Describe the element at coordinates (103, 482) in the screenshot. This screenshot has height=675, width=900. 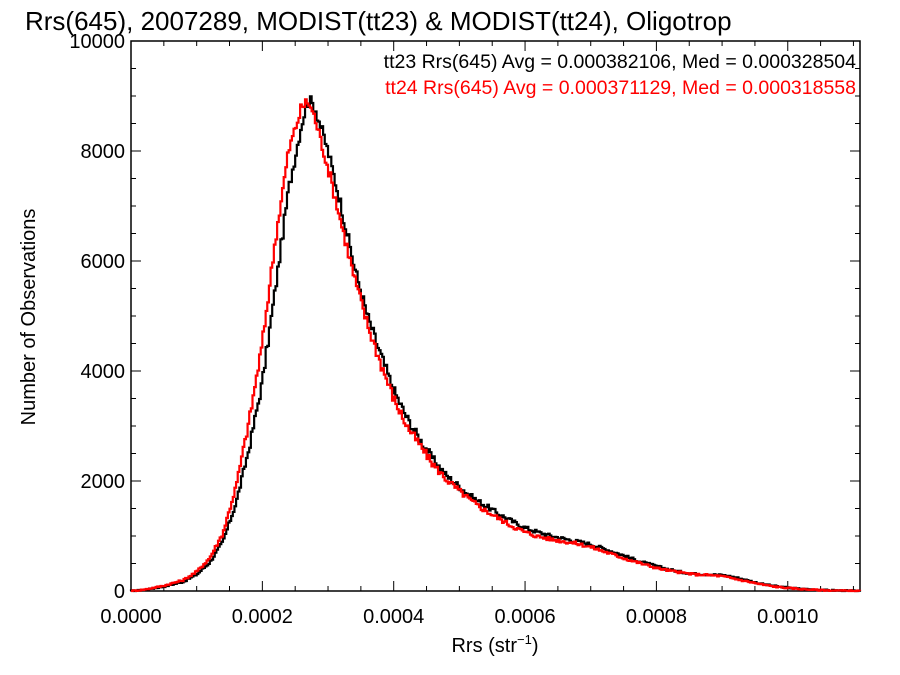
I see `y-tick-label: 2000` at that location.